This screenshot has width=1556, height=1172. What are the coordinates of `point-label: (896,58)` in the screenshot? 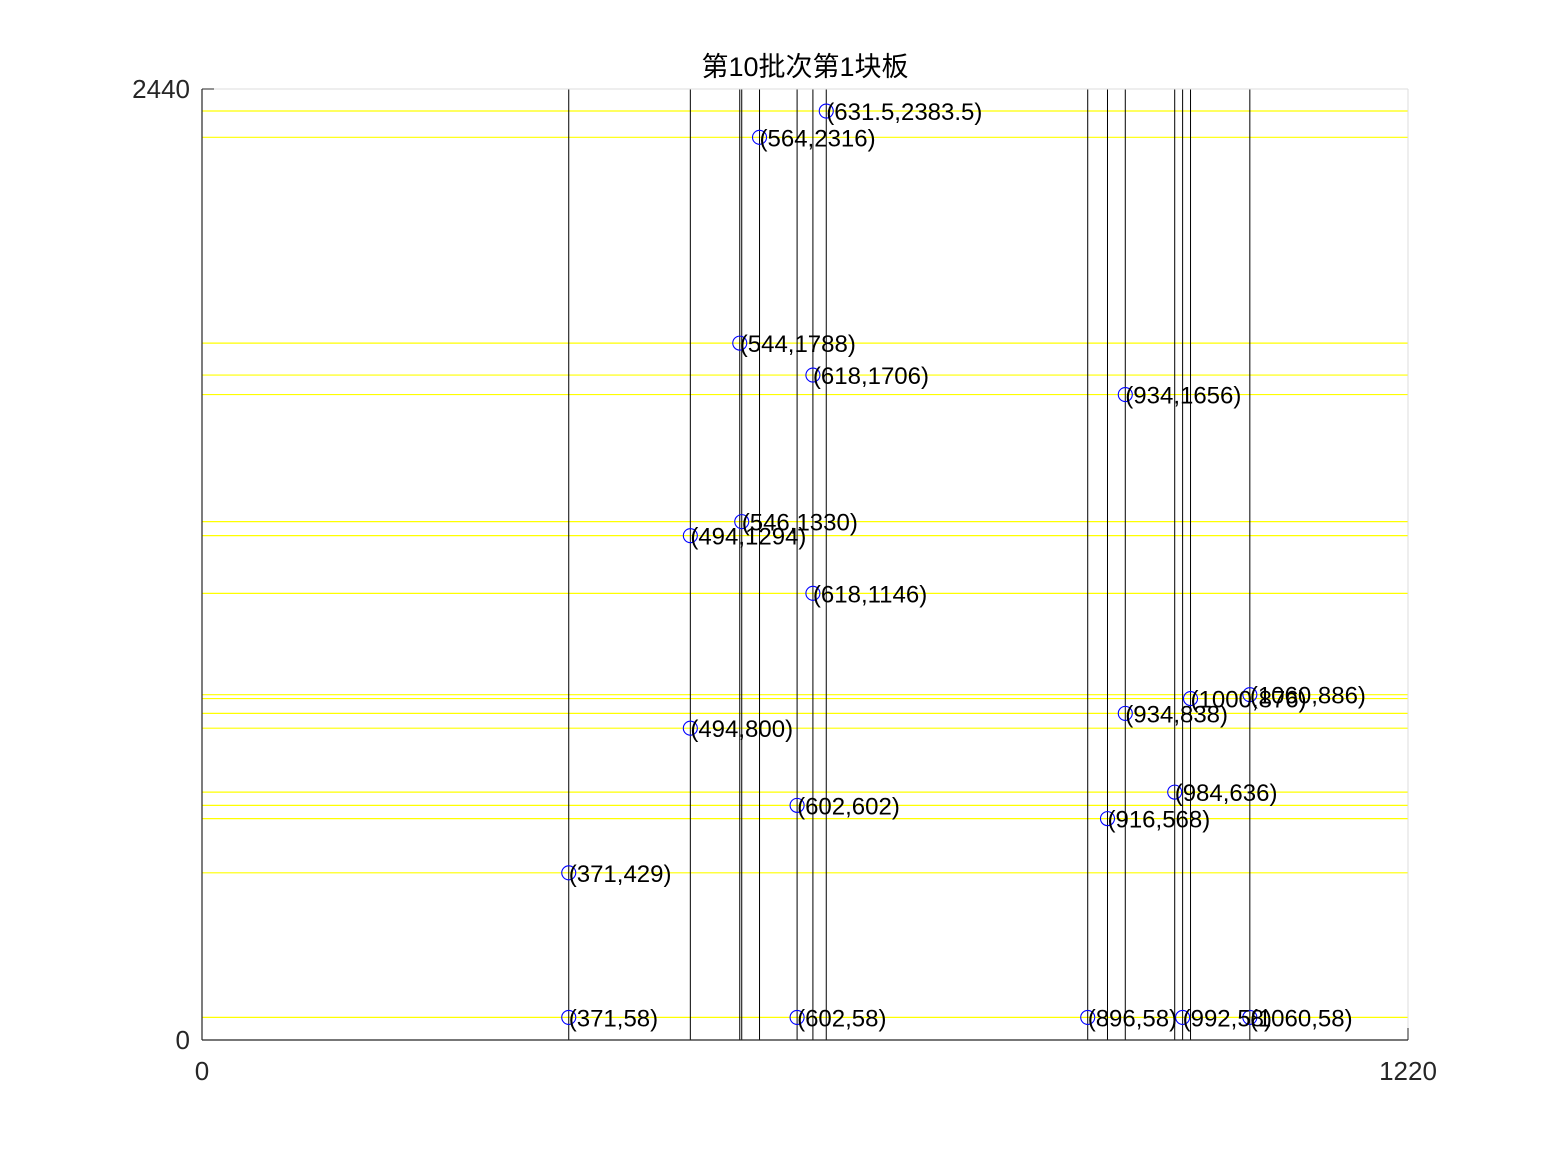 It's located at (1132, 1018).